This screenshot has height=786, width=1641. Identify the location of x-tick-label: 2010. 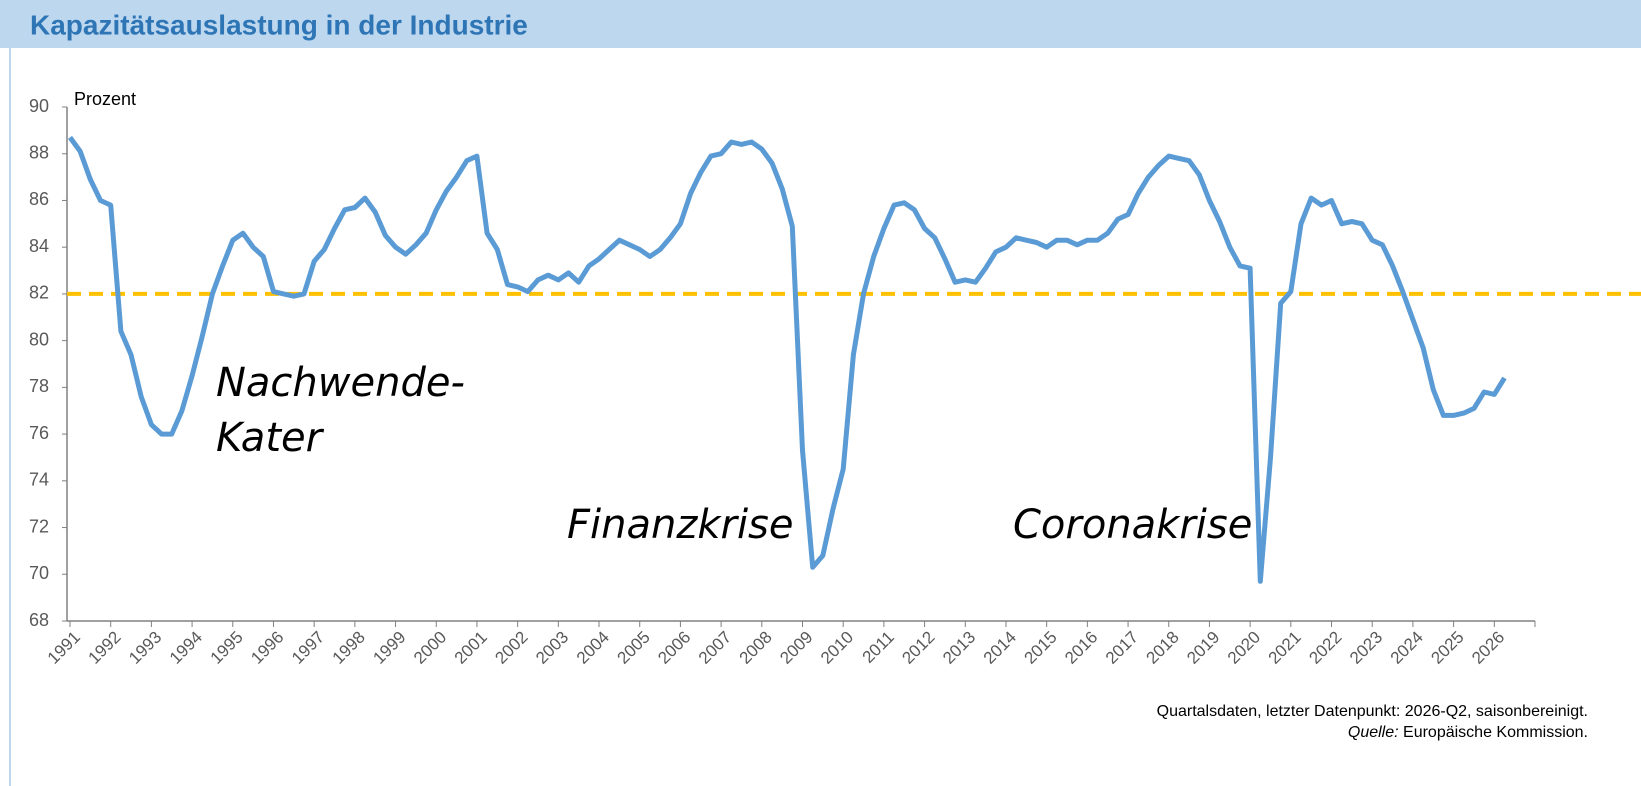
(837, 648).